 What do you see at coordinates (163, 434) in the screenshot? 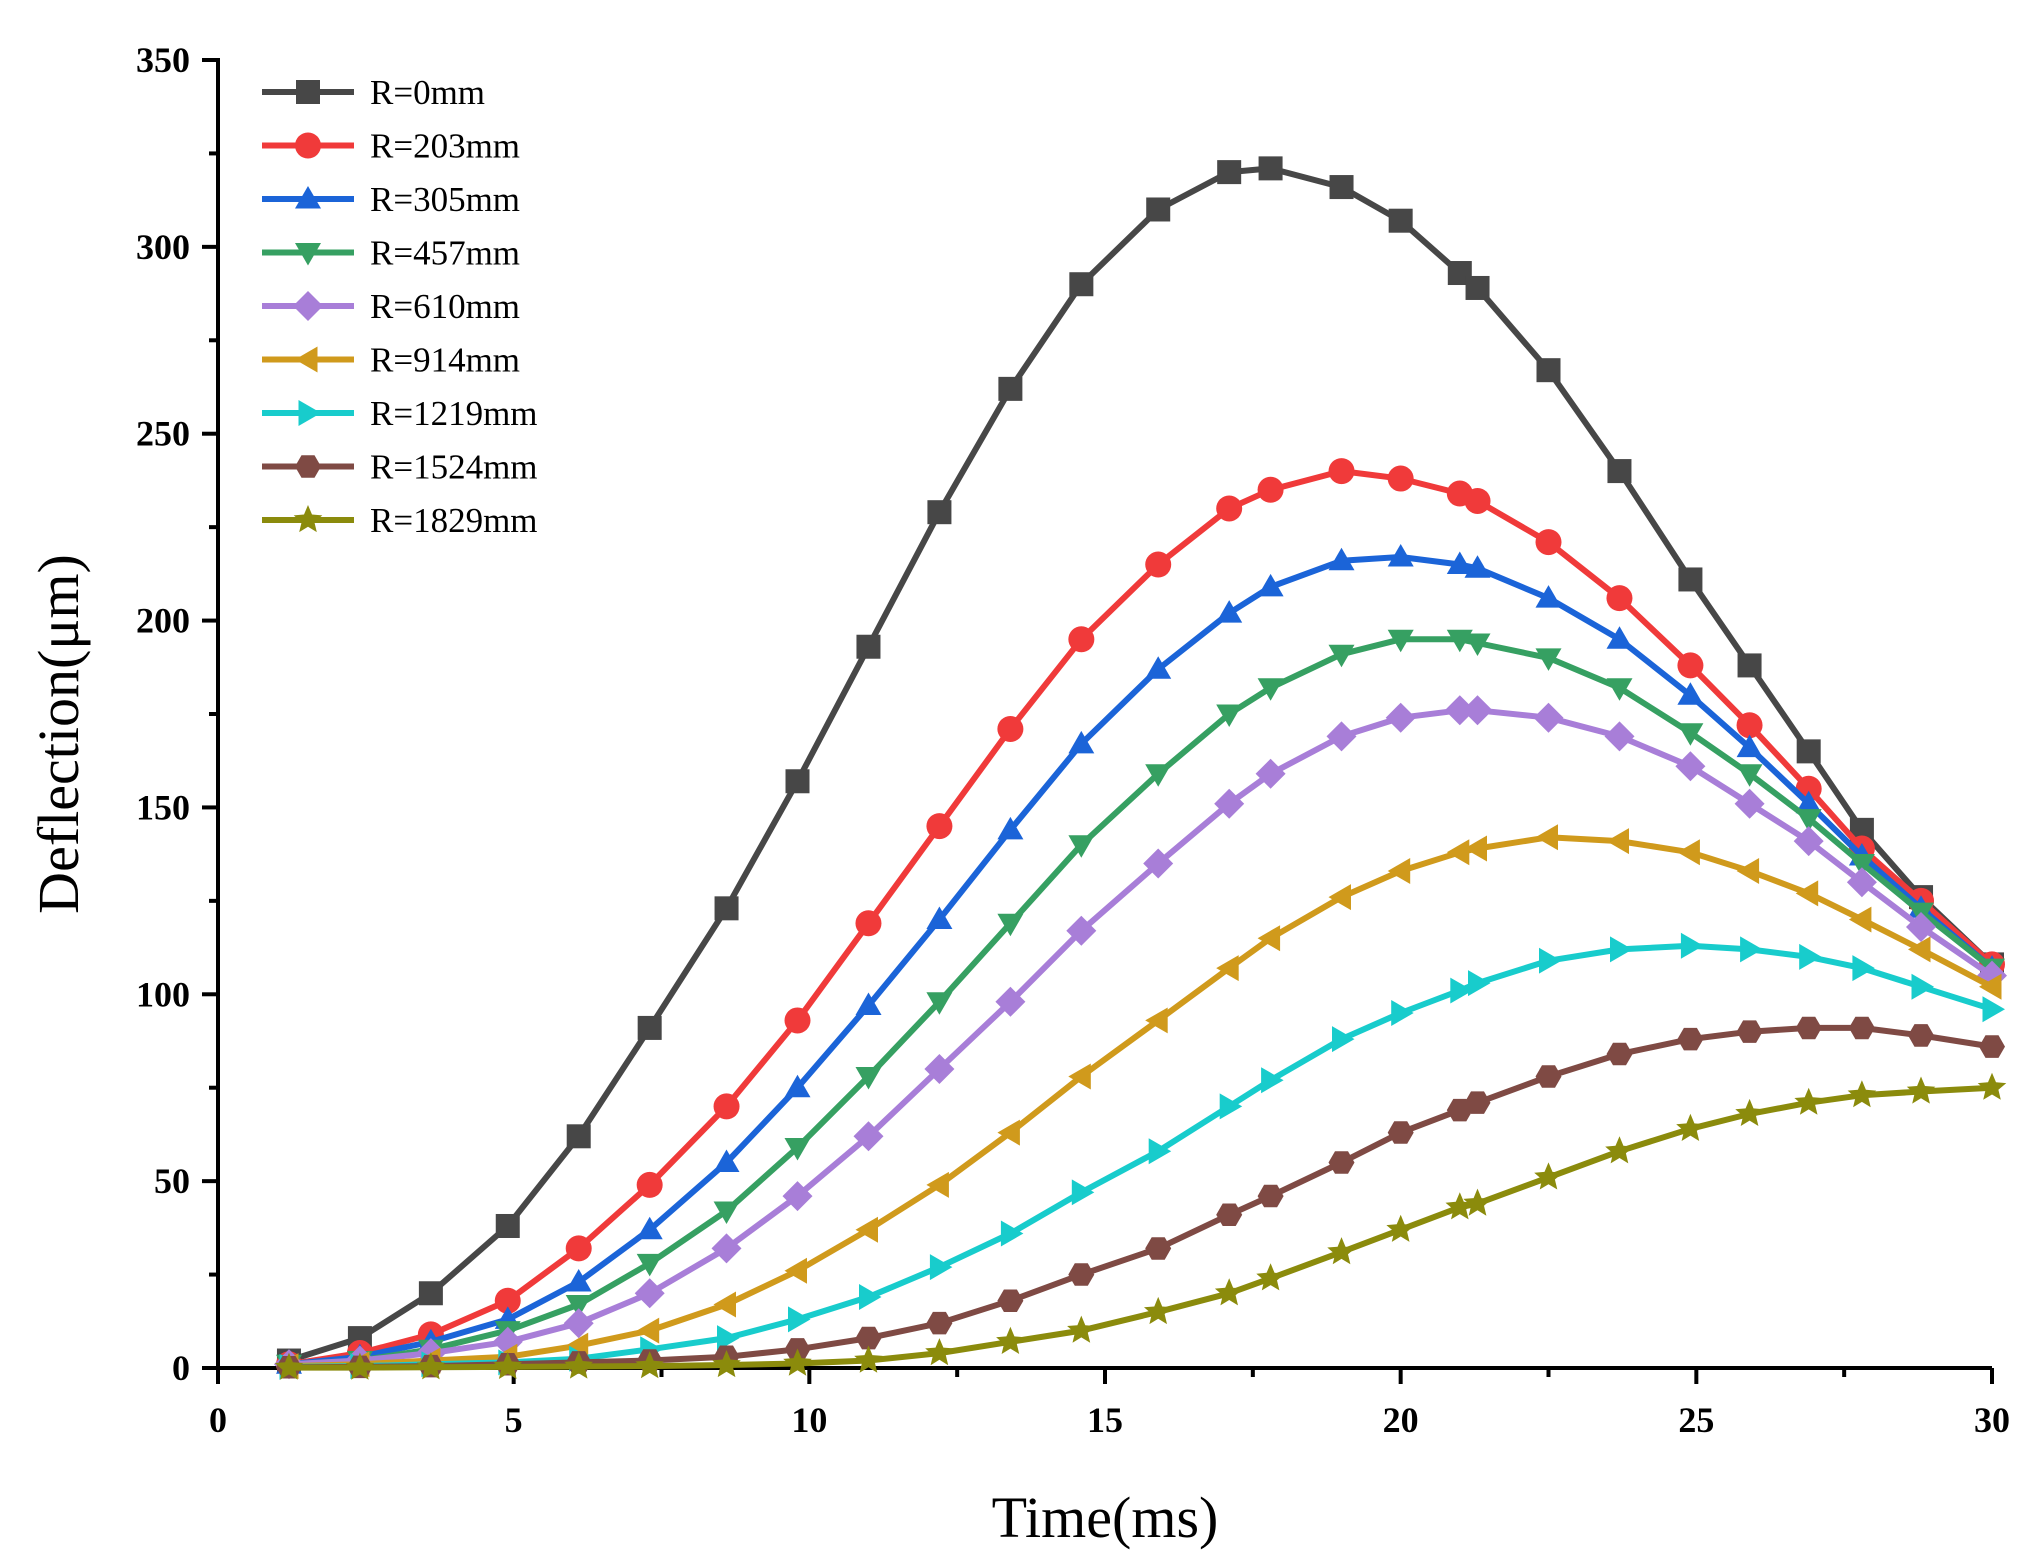
I see `y-tick-label: 250` at bounding box center [163, 434].